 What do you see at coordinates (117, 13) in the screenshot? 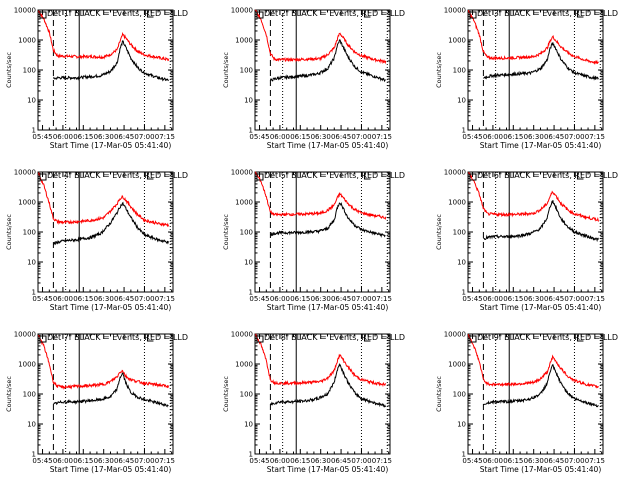
I see `panel-title: Det 1f BLACK = Events, RED = LLD` at bounding box center [117, 13].